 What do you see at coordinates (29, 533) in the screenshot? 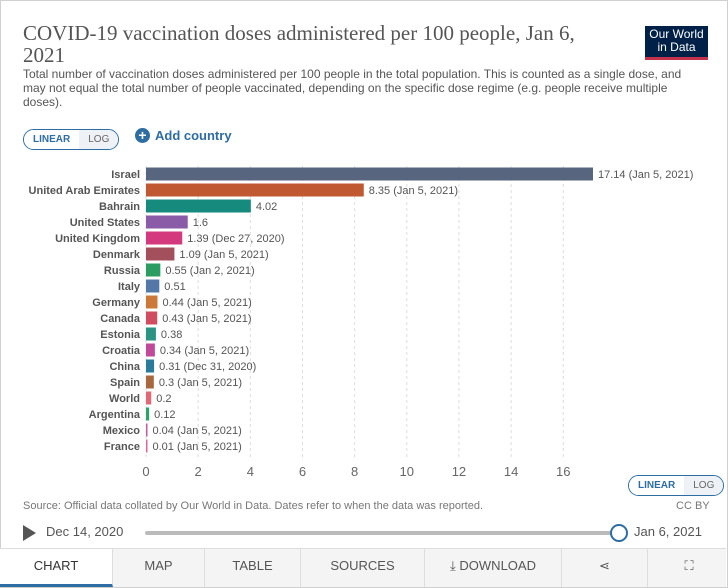
I see `play-icon` at bounding box center [29, 533].